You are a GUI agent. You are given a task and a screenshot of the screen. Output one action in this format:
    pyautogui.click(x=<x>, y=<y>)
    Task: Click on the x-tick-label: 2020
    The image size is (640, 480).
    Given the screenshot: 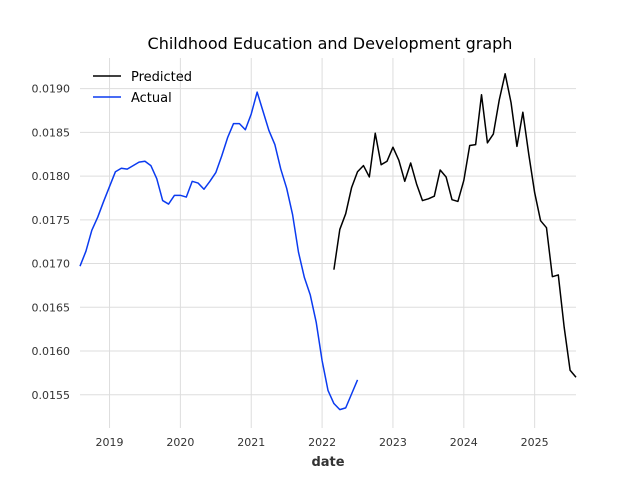 What is the action you would take?
    pyautogui.click(x=180, y=442)
    